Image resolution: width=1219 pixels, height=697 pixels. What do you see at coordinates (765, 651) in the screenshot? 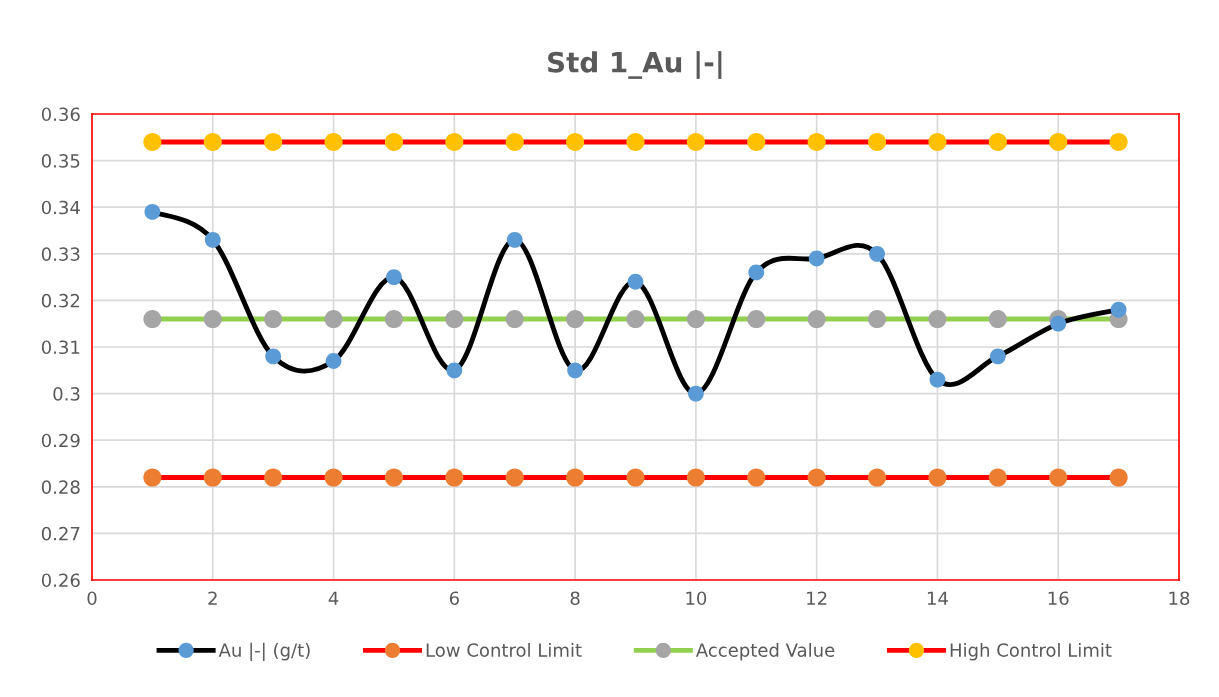
I see `legend-label: Accepted Value` at bounding box center [765, 651].